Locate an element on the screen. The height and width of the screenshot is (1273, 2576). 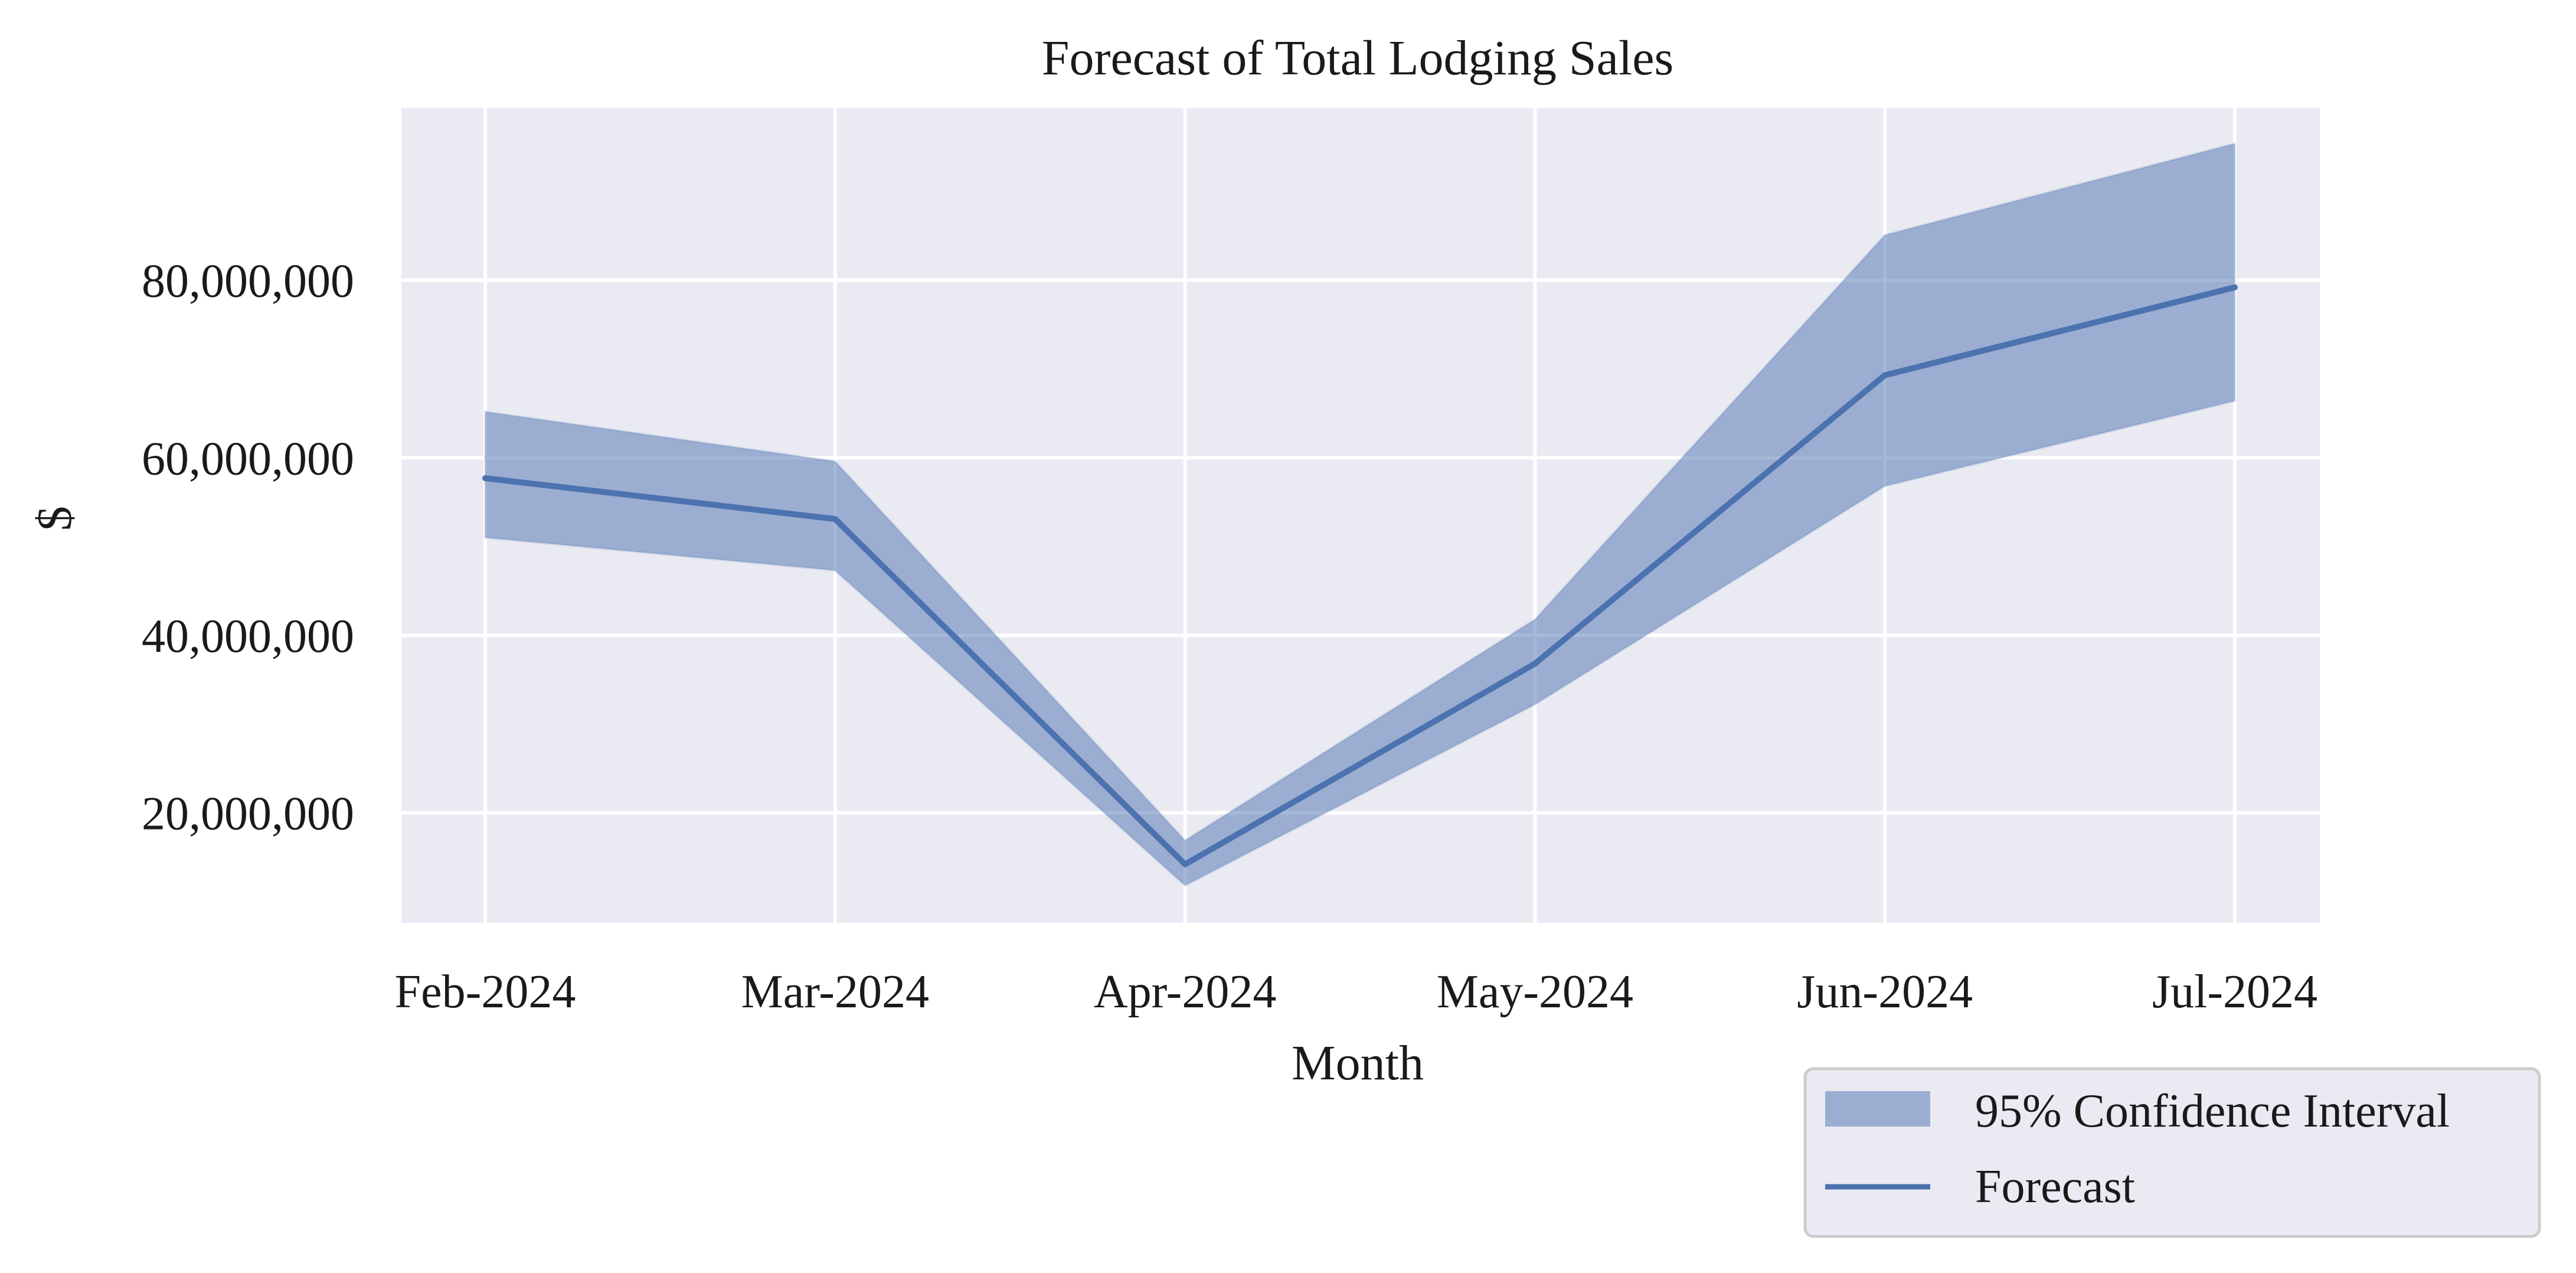
legend-frame is located at coordinates (2172, 1152).